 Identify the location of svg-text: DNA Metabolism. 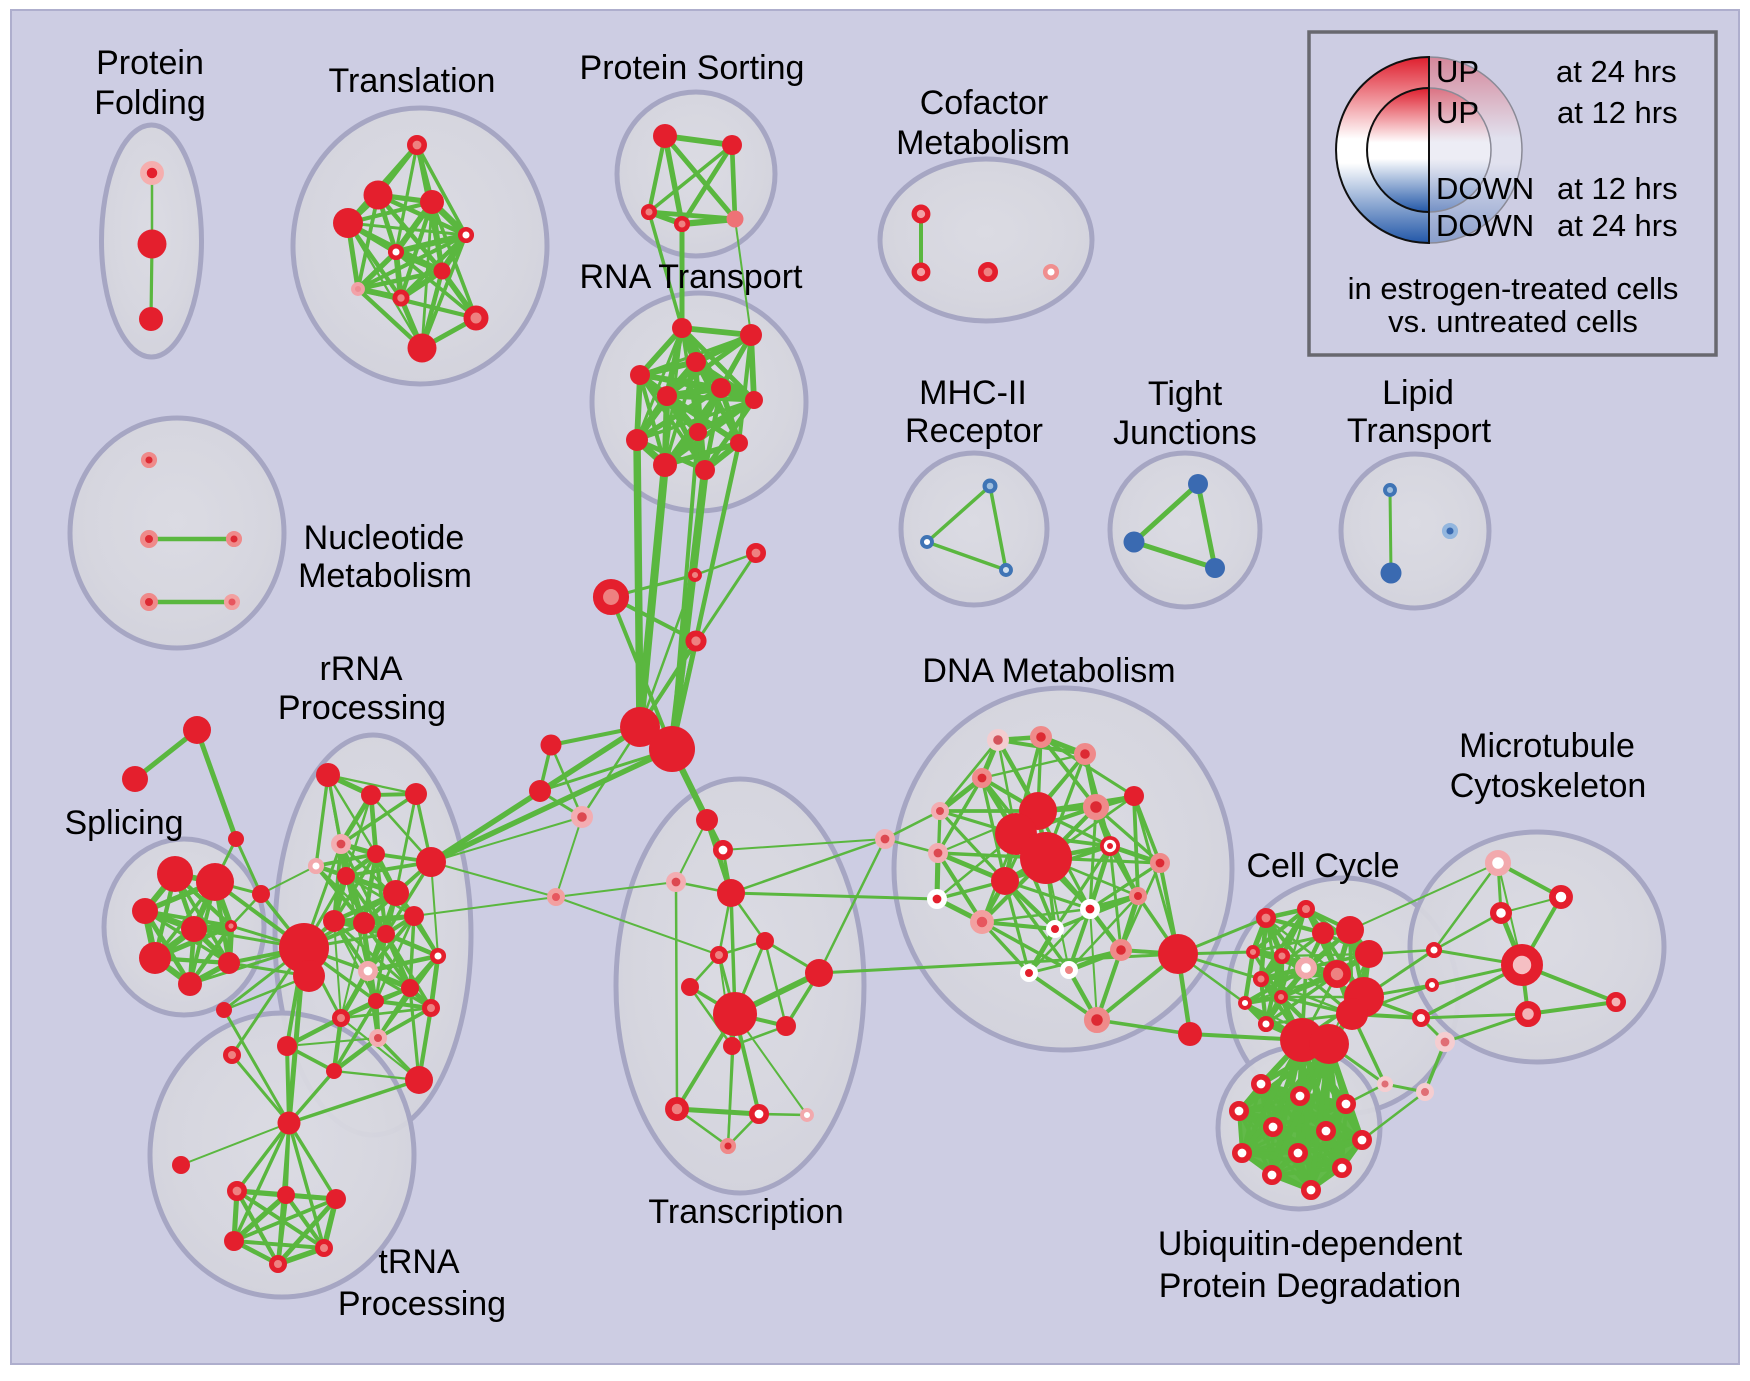
(1048, 671).